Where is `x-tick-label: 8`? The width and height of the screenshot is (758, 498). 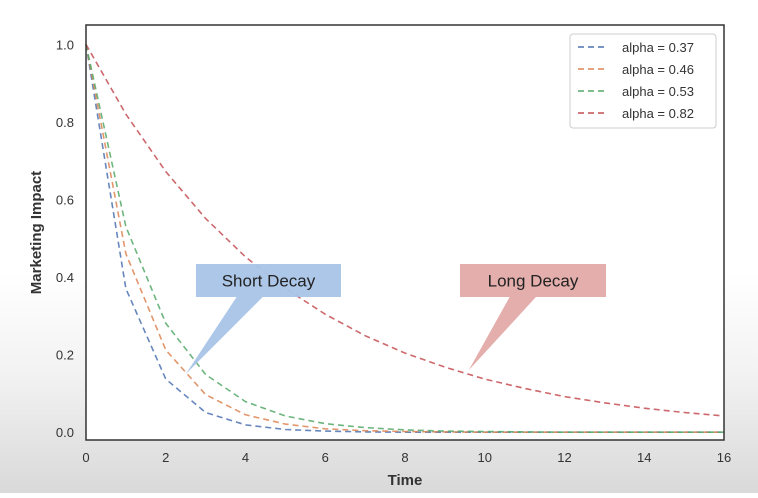
x-tick-label: 8 is located at coordinates (404, 457).